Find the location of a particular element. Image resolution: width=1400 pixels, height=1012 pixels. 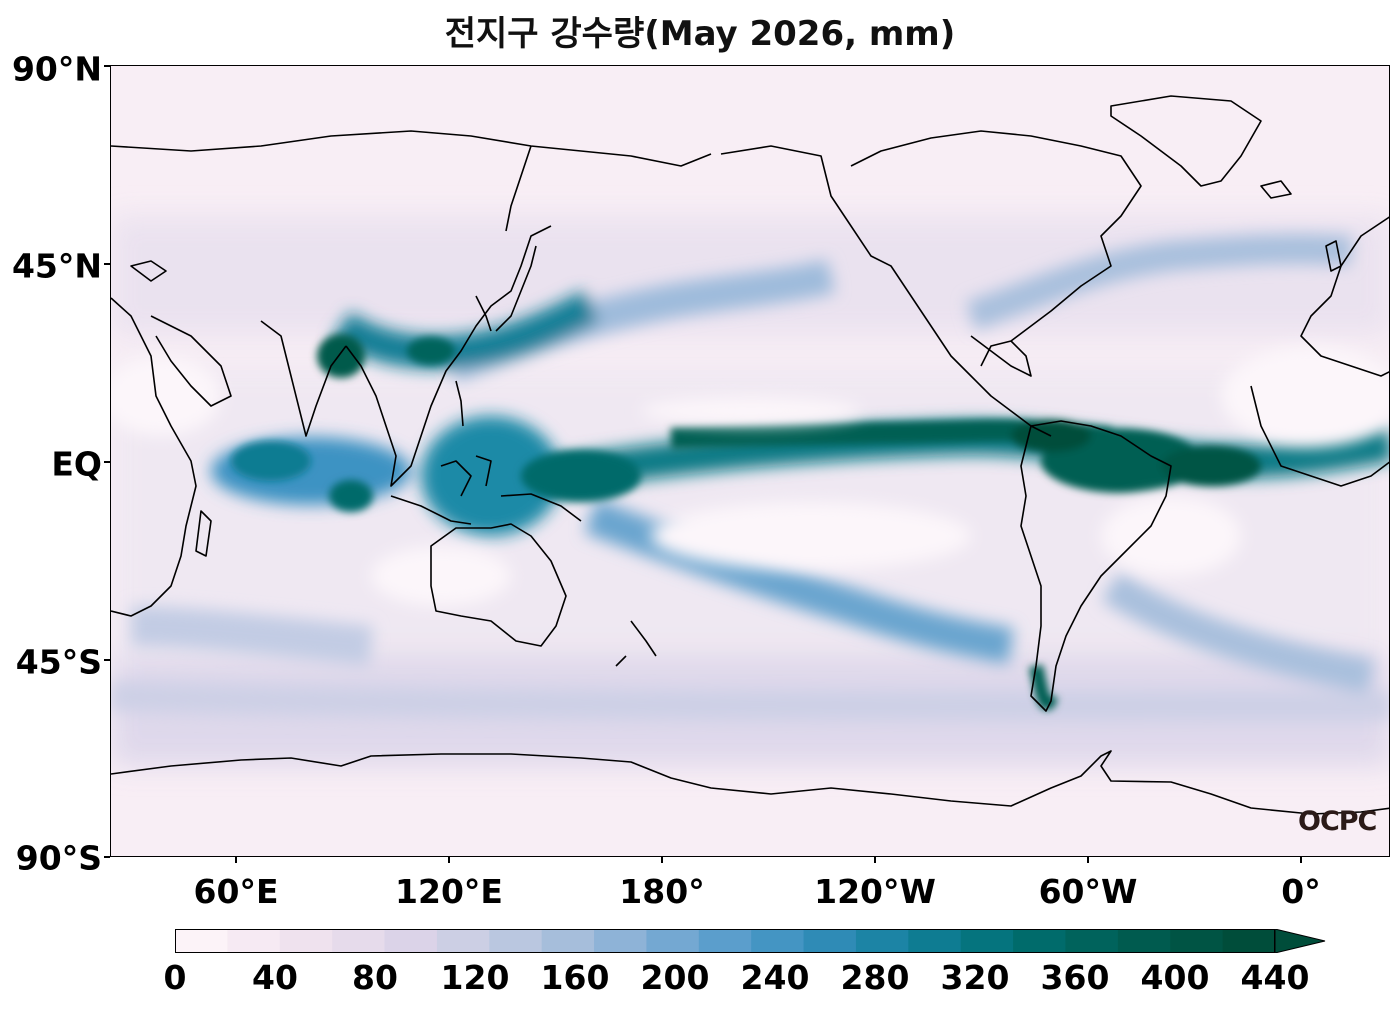

tick-45n is located at coordinates (107, 264).